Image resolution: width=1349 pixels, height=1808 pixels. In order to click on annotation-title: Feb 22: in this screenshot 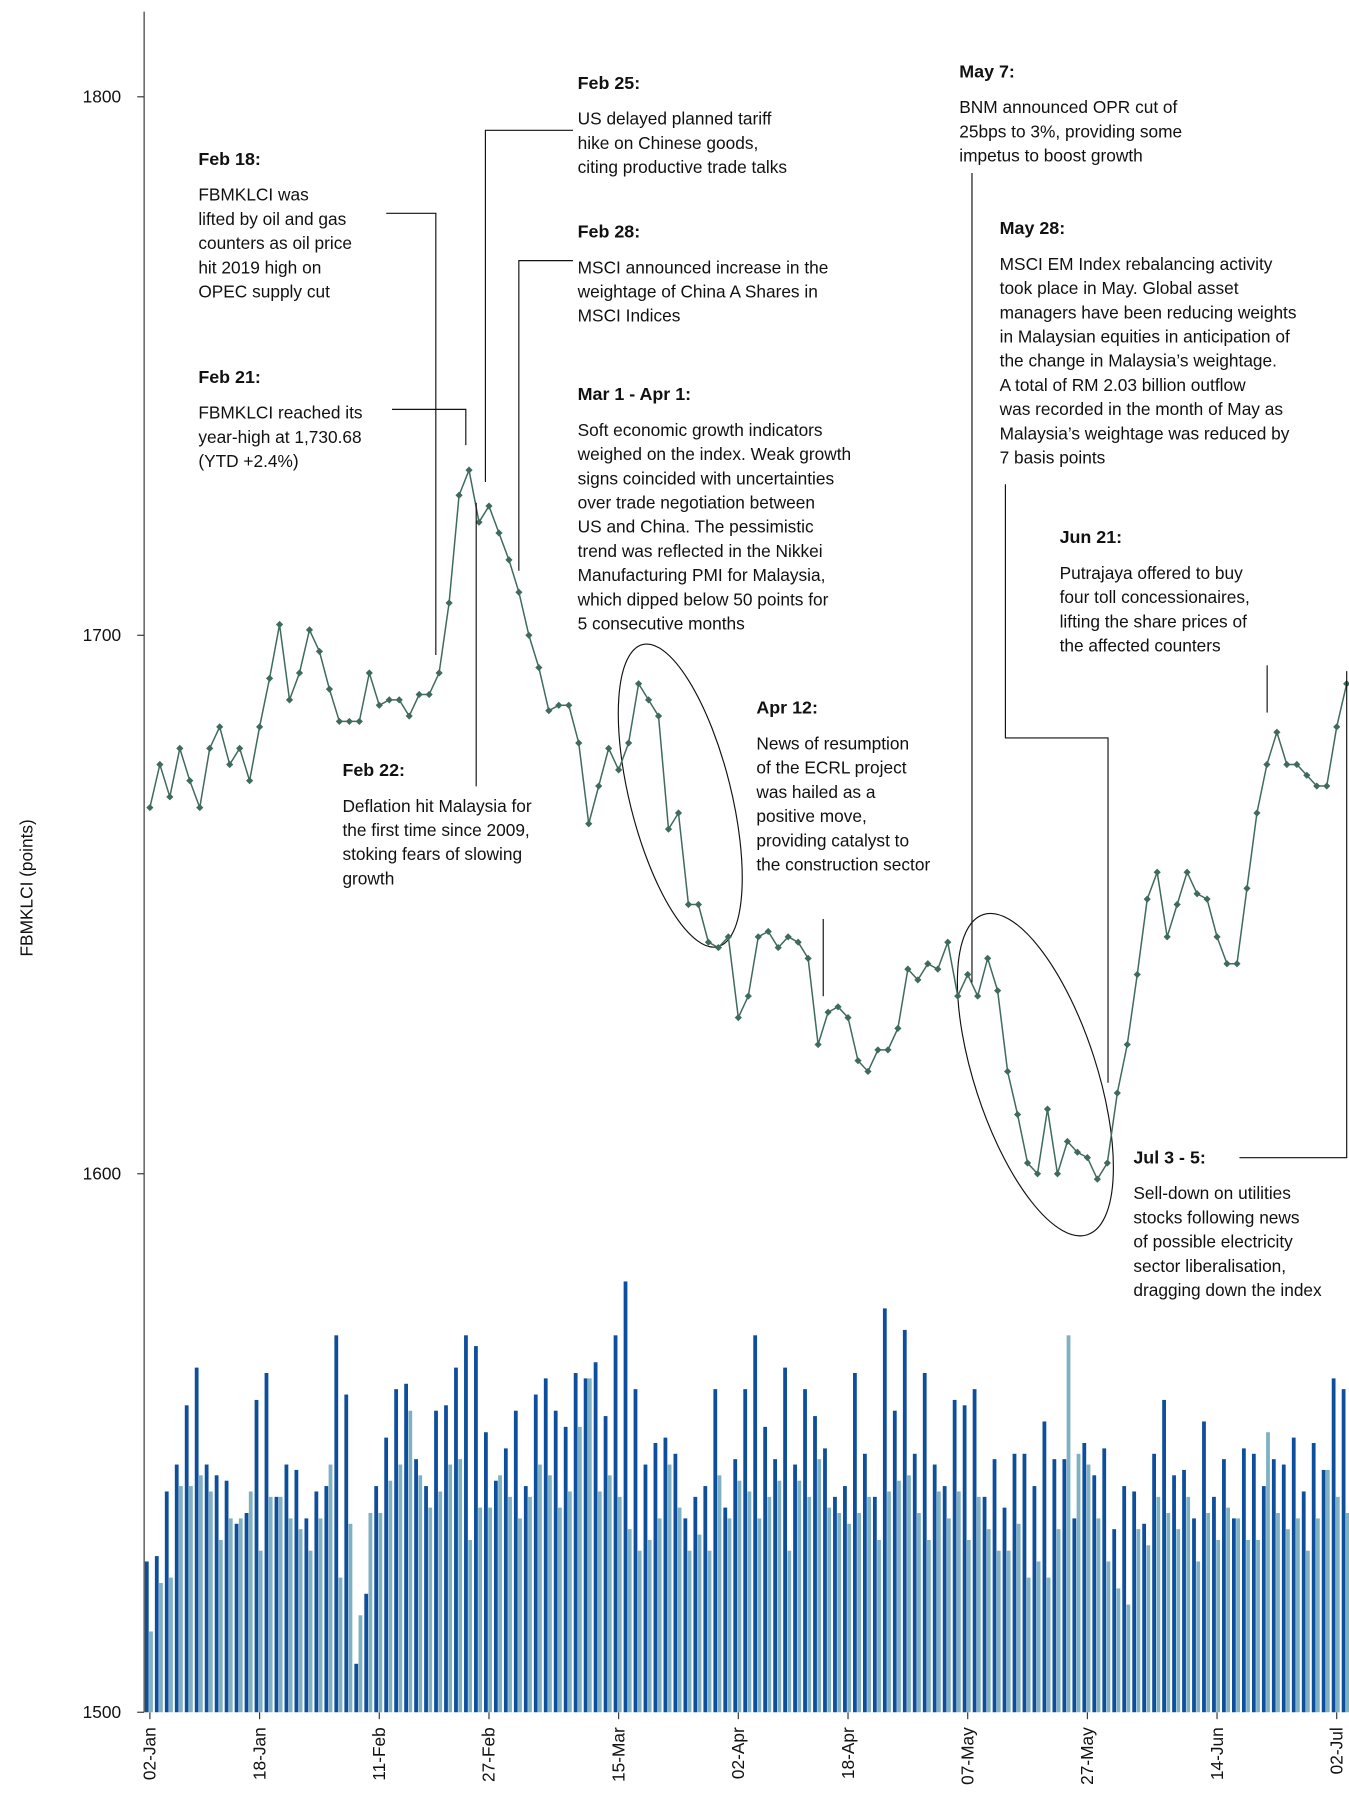, I will do `click(373, 770)`.